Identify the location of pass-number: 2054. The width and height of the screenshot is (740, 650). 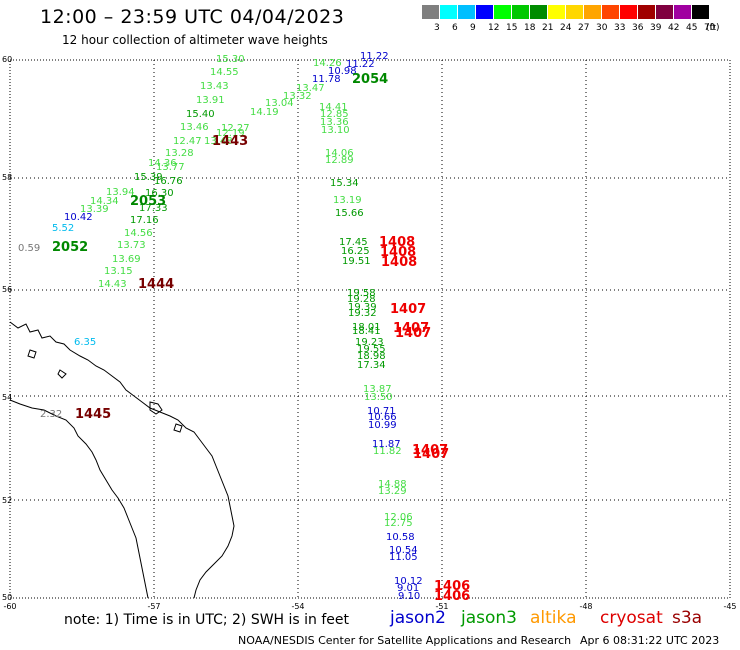
(370, 79).